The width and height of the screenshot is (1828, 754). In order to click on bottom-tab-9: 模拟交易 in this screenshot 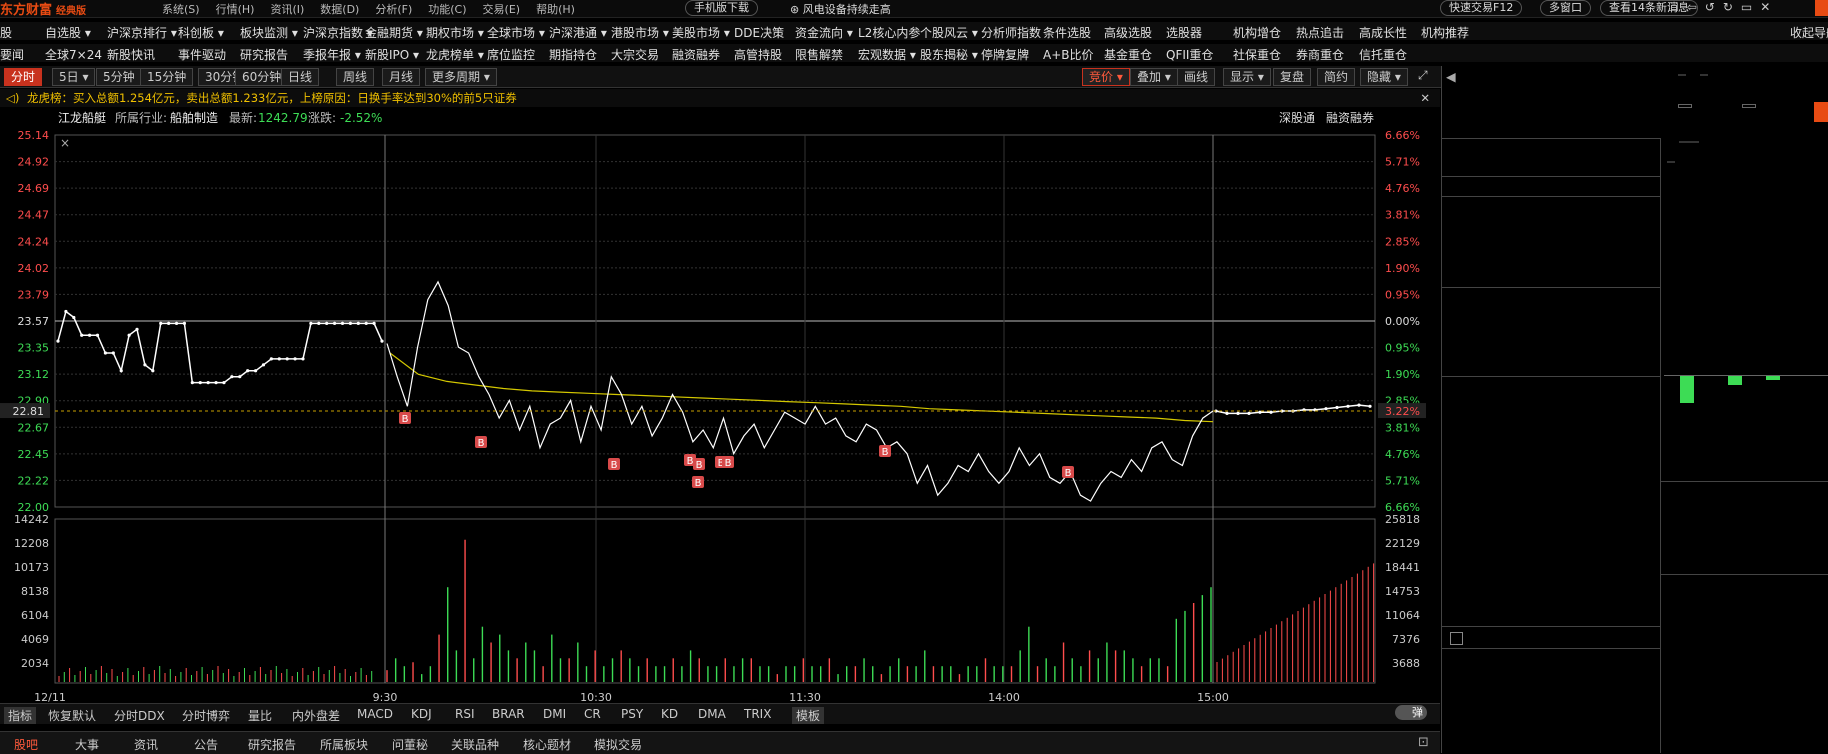, I will do `click(618, 745)`.